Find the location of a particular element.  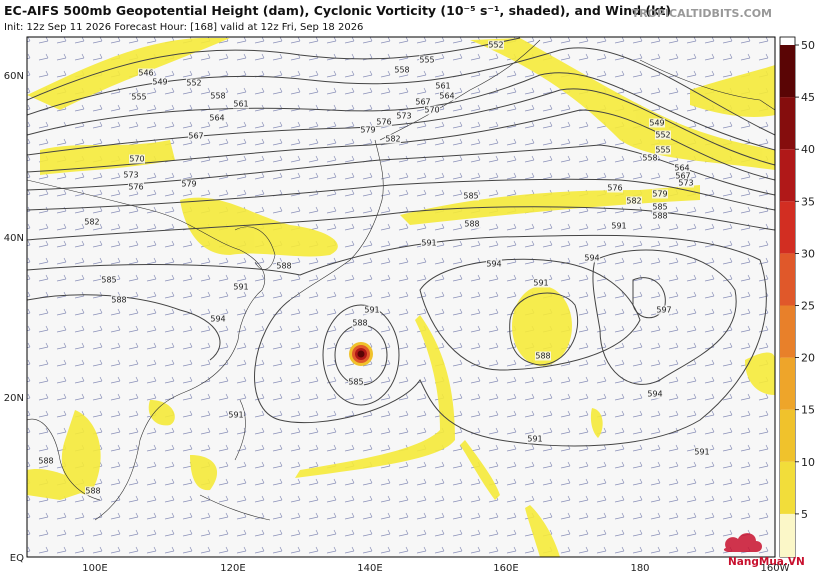

contour-label: 549 is located at coordinates (159, 82).